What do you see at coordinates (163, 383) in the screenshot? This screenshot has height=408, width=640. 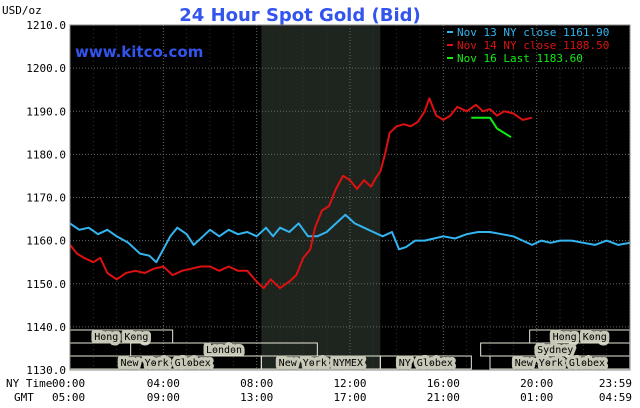 I see `x-tick-ny: 04:00` at bounding box center [163, 383].